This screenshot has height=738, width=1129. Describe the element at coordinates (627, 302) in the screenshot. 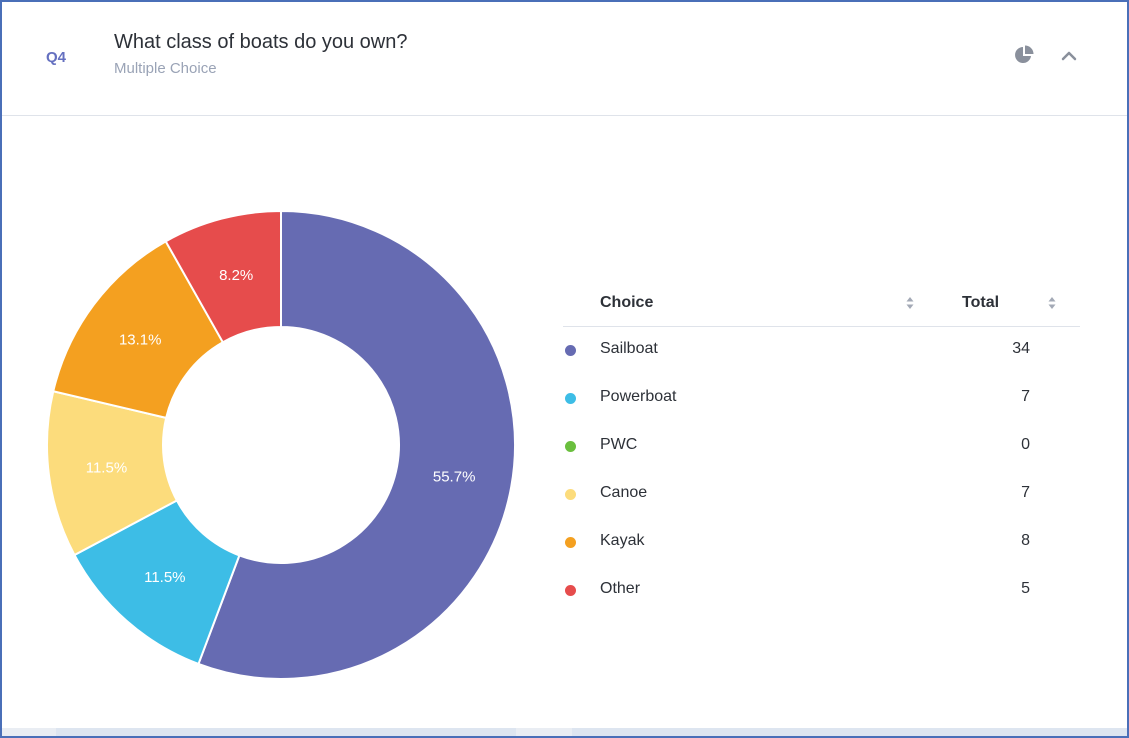

I see `choice-header-label: Choice` at that location.